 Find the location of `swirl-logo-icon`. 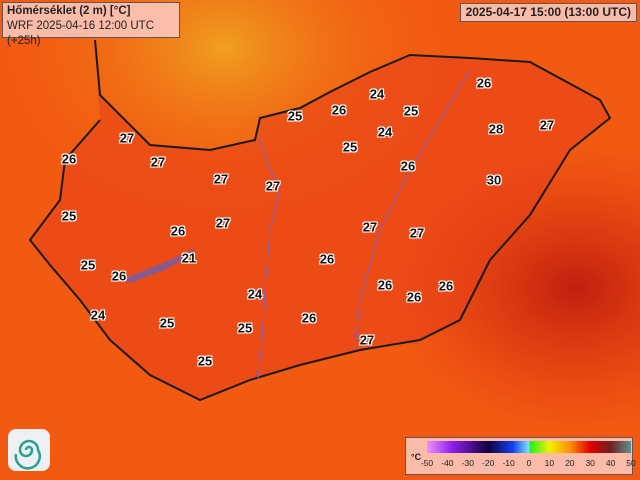

swirl-logo-icon is located at coordinates (29, 450).